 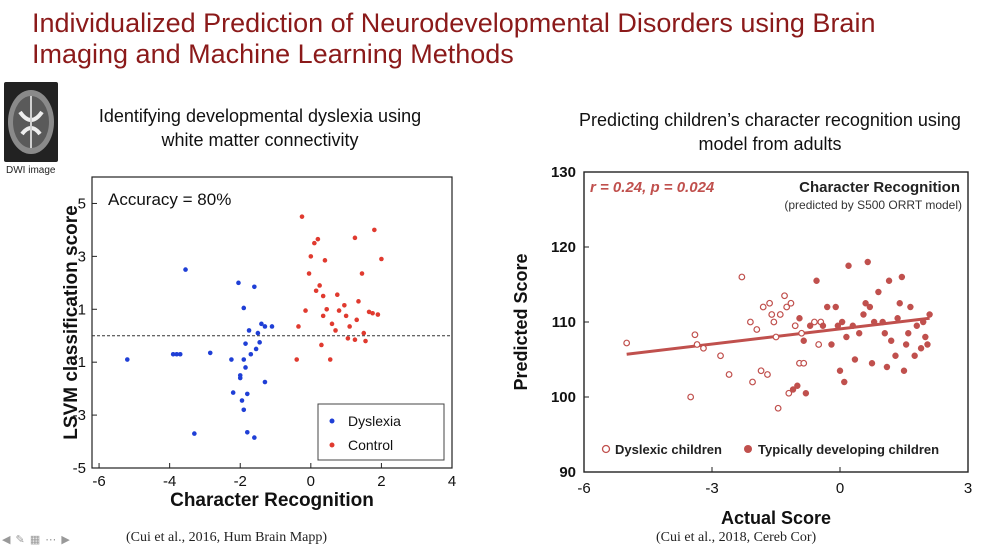 I want to click on y-axis-label: Predicted Score, so click(x=521, y=321).